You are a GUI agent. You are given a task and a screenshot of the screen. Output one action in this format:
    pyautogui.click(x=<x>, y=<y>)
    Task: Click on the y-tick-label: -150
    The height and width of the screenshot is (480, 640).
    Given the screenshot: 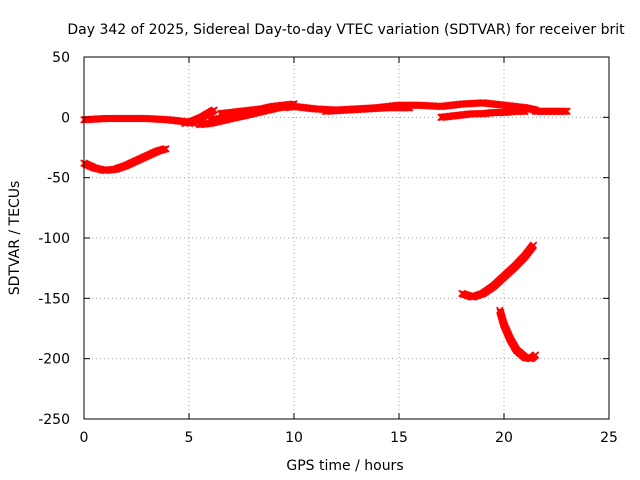 What is the action you would take?
    pyautogui.click(x=54, y=299)
    